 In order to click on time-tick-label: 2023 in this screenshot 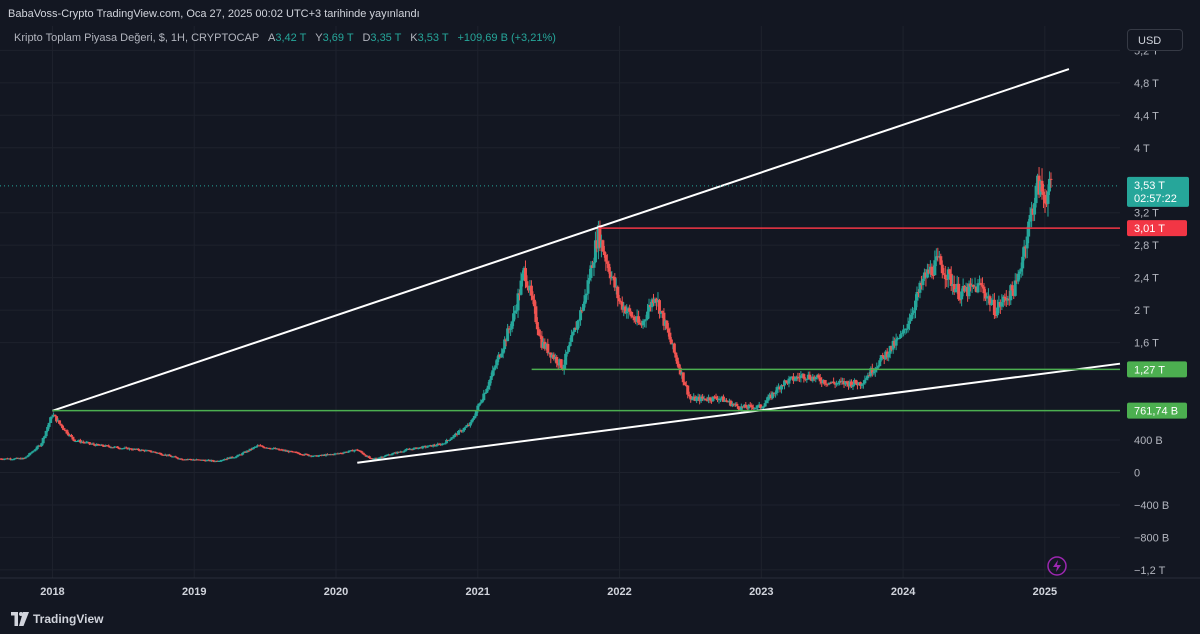, I will do `click(761, 592)`.